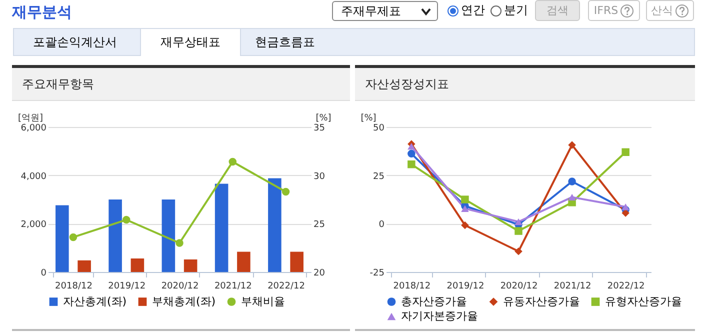 The width and height of the screenshot is (703, 335). What do you see at coordinates (525, 84) in the screenshot?
I see `chart-title: 자산성장성지표` at bounding box center [525, 84].